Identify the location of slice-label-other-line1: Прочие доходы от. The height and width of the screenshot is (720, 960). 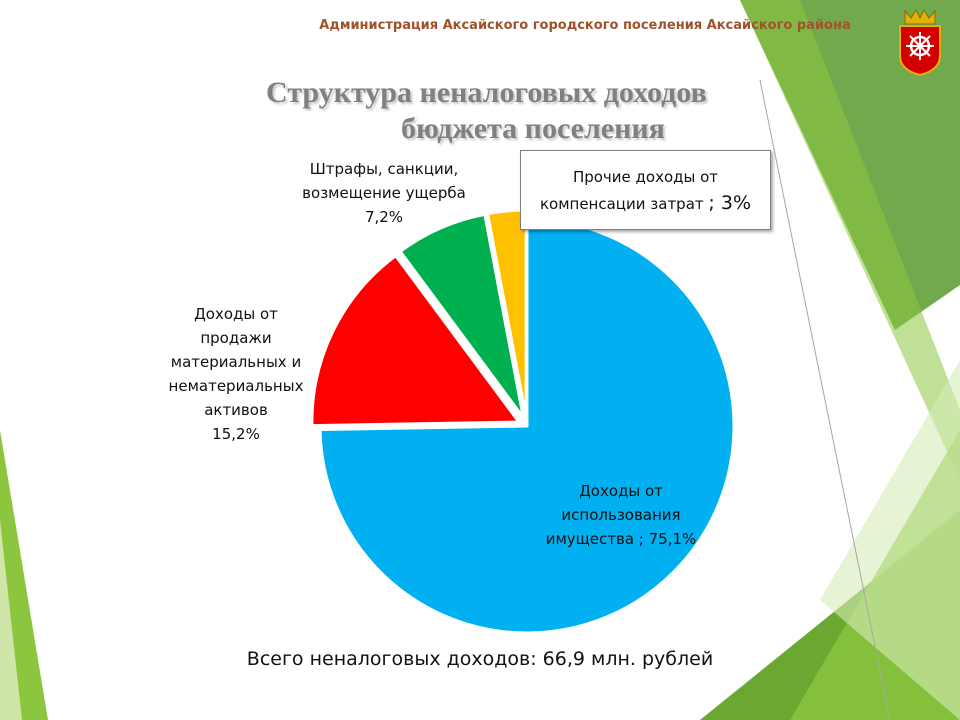
(645, 176).